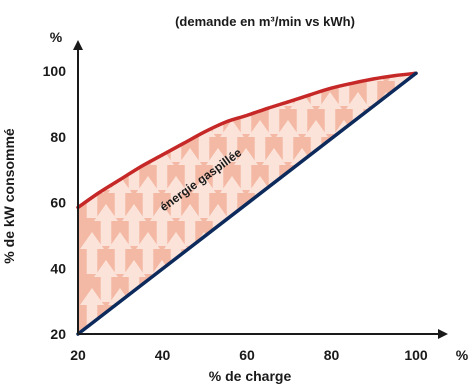 The width and height of the screenshot is (473, 387). I want to click on x-tick-label: 60, so click(247, 355).